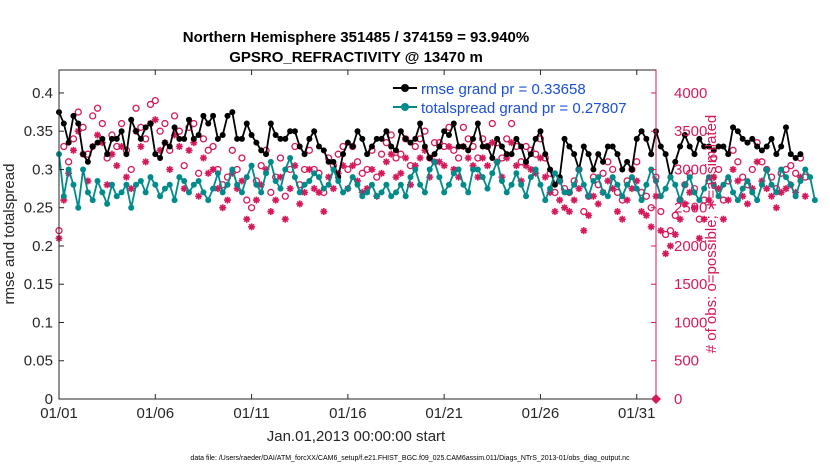 This screenshot has height=470, width=830. Describe the element at coordinates (405, 88) in the screenshot. I see `legend-swatch-rmse-marker` at that location.